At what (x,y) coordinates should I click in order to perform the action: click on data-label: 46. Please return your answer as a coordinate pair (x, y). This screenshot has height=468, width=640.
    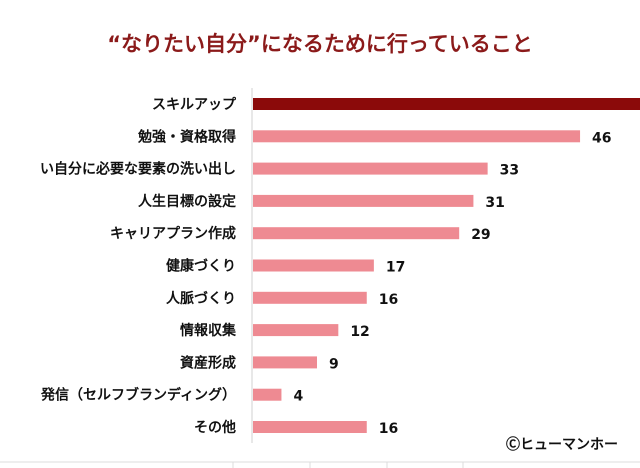
    Looking at the image, I should click on (601, 138).